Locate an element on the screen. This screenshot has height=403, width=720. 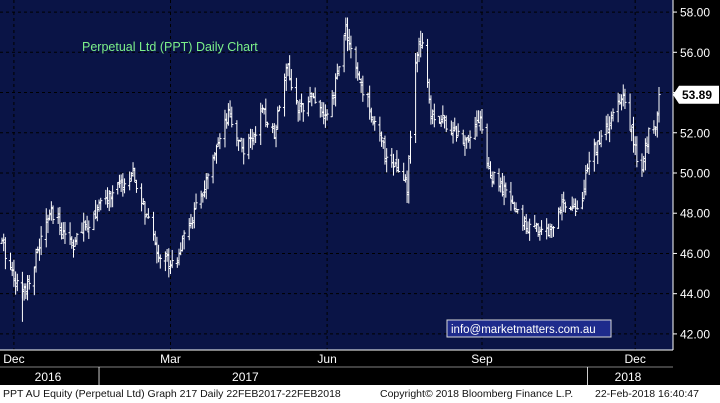
last-price-marker is located at coordinates (696, 94).